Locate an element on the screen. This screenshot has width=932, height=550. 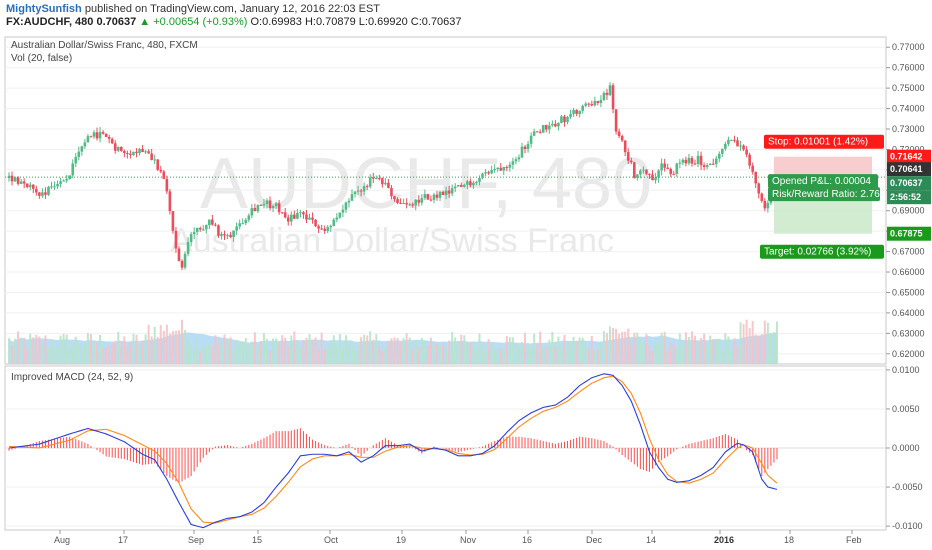
price-change: ▲ +0.00654 (+0.93%) is located at coordinates (193, 22).